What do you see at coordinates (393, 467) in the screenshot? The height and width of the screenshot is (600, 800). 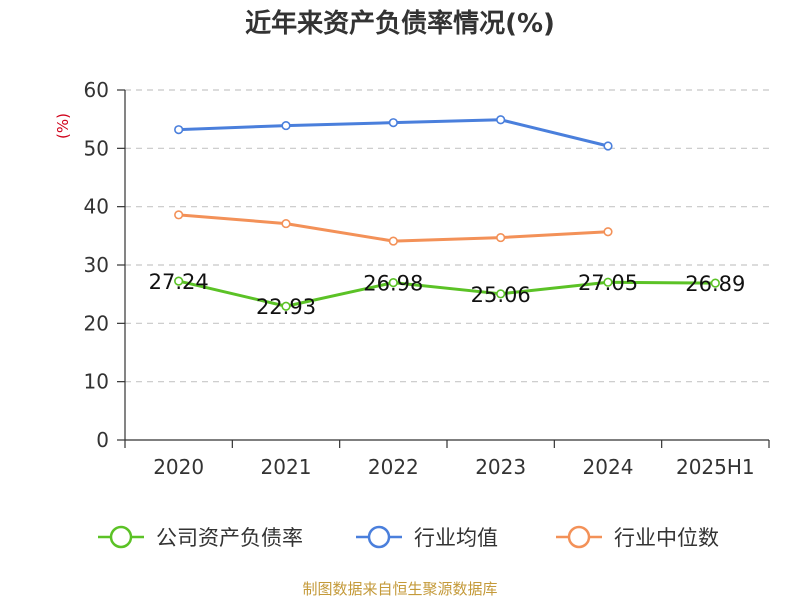 I see `x-tick-label: 2022` at bounding box center [393, 467].